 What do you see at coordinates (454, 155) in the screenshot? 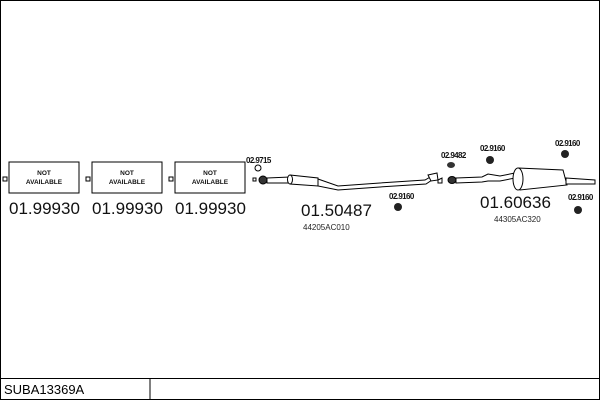
I see `accessory-code: 02.9482` at bounding box center [454, 155].